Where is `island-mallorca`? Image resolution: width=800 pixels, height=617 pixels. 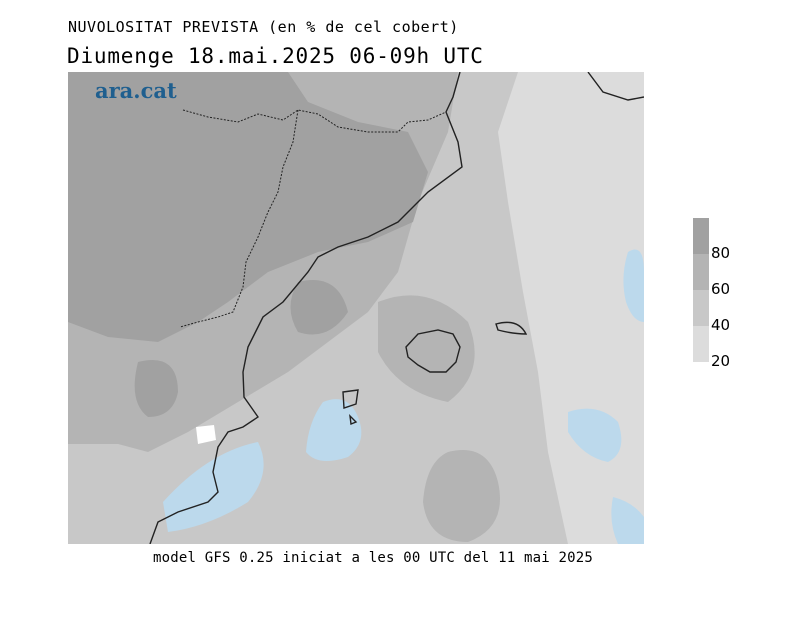 island-mallorca is located at coordinates (433, 351).